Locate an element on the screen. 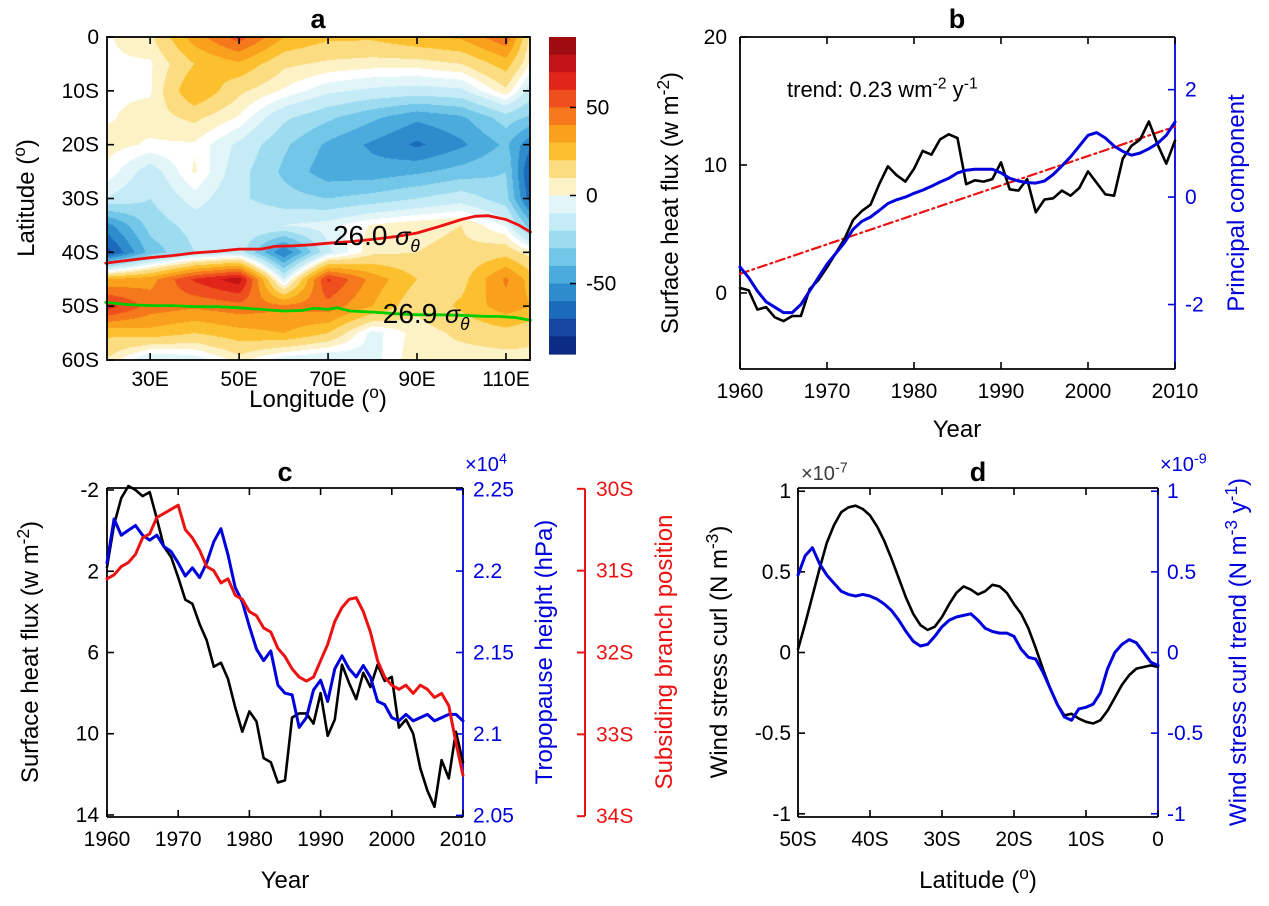 The height and width of the screenshot is (906, 1269). tick-label: 30E is located at coordinates (149, 379).